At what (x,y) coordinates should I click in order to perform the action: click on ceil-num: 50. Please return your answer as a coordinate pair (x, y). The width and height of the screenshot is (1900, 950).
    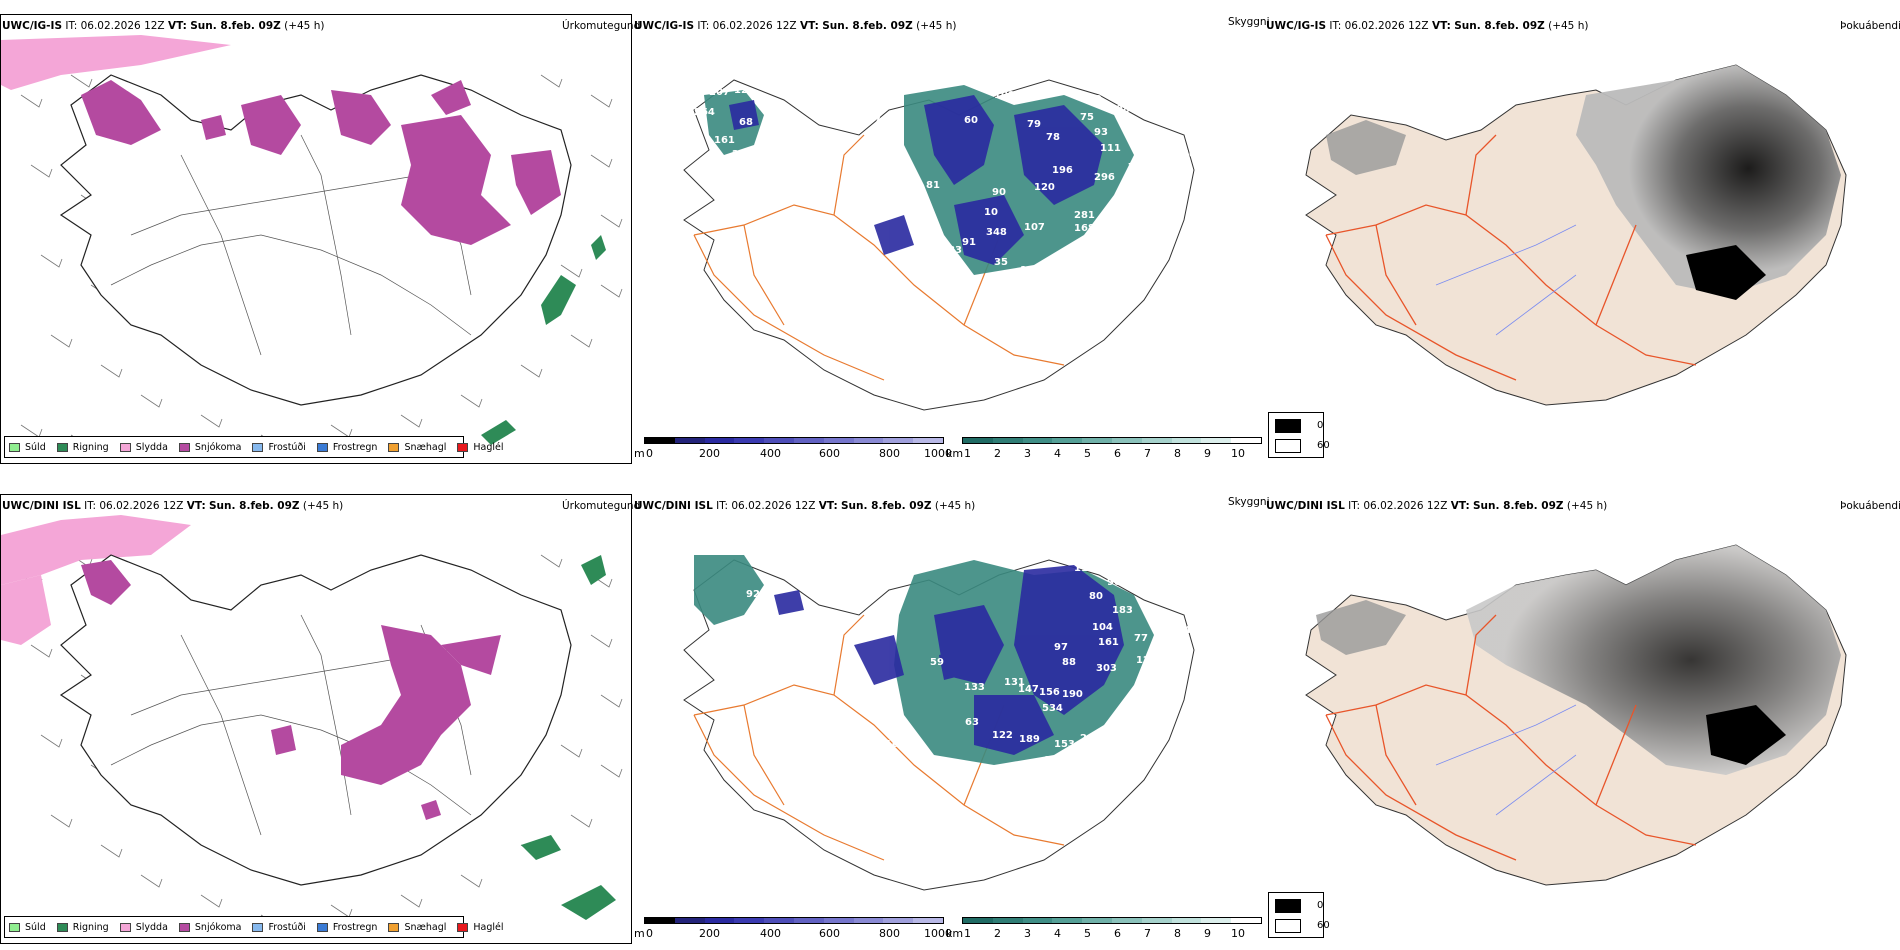
    Looking at the image, I should click on (1189, 154).